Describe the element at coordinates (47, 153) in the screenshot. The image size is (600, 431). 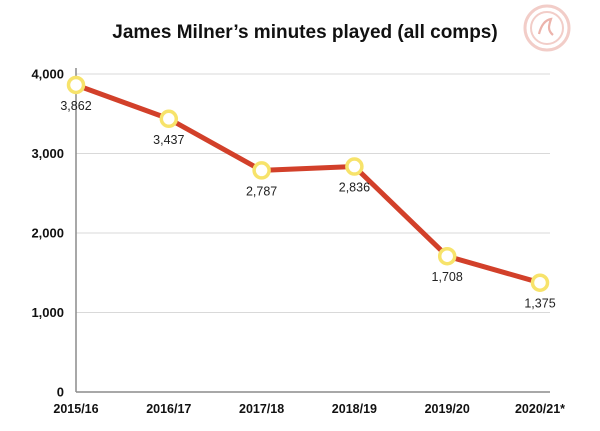
I see `y-tick-label: 3,000` at that location.